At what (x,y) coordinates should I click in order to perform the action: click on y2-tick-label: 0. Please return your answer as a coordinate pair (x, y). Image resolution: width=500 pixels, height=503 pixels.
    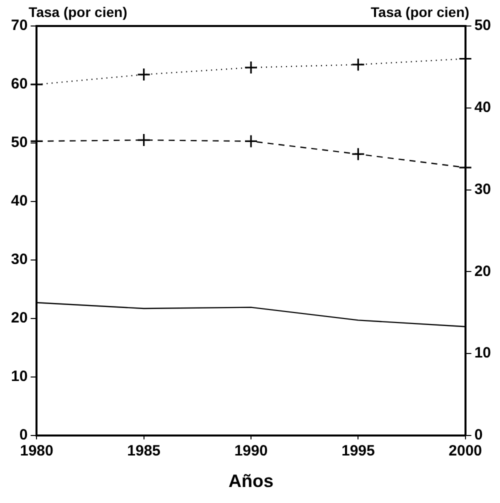
    Looking at the image, I should click on (478, 435).